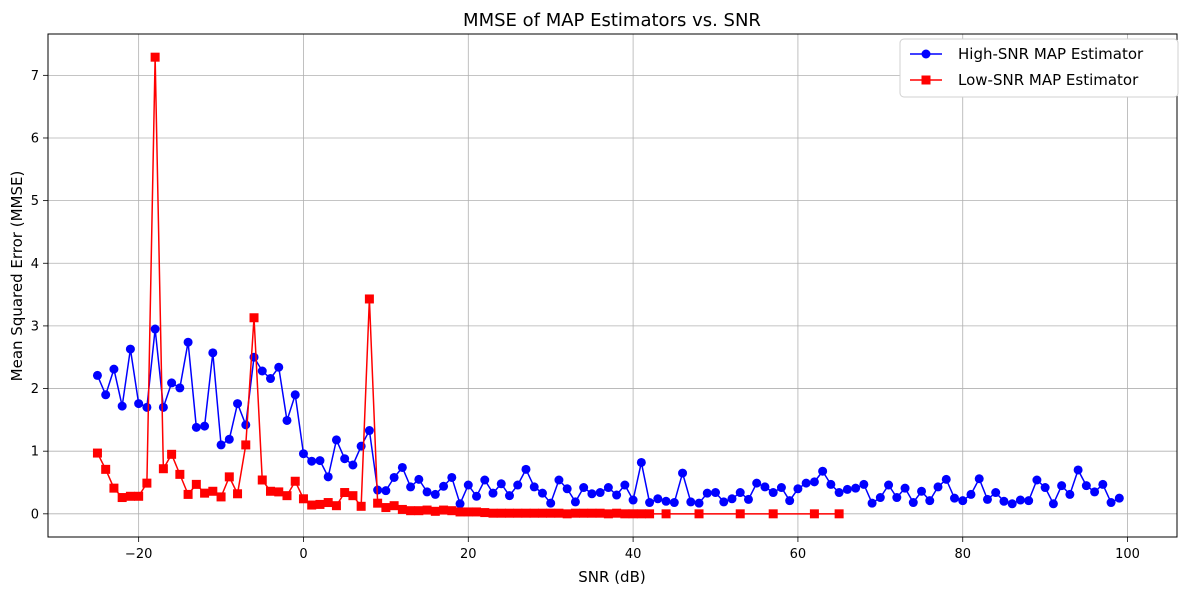  Describe the element at coordinates (35, 201) in the screenshot. I see `y-tick-label: 5` at that location.